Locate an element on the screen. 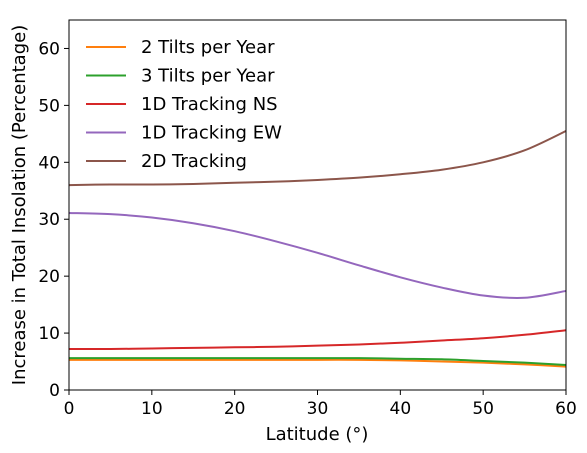 The image size is (587, 453). x-tick-label: 20 is located at coordinates (235, 409).